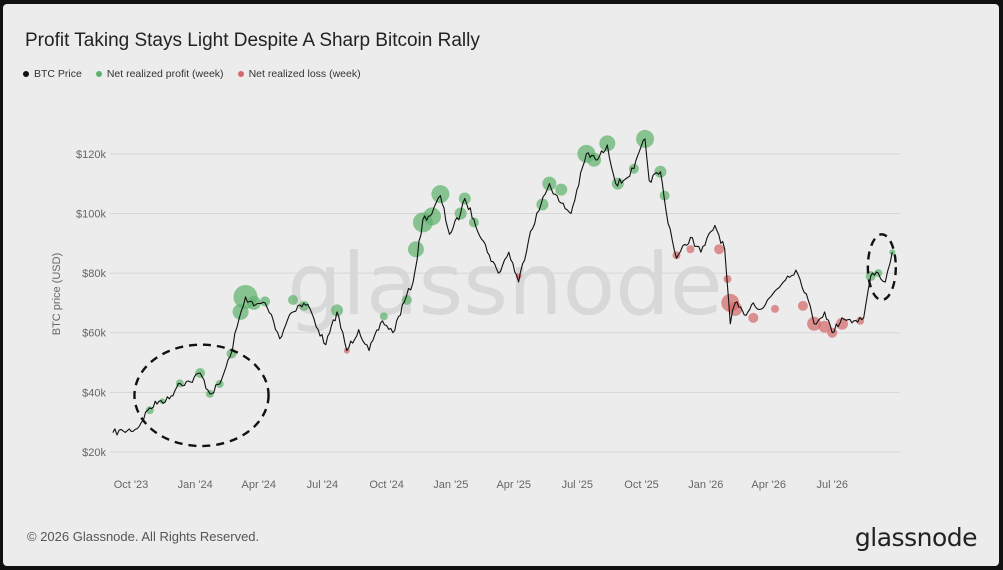  I want to click on watermark-text: glassnode, so click(504, 285).